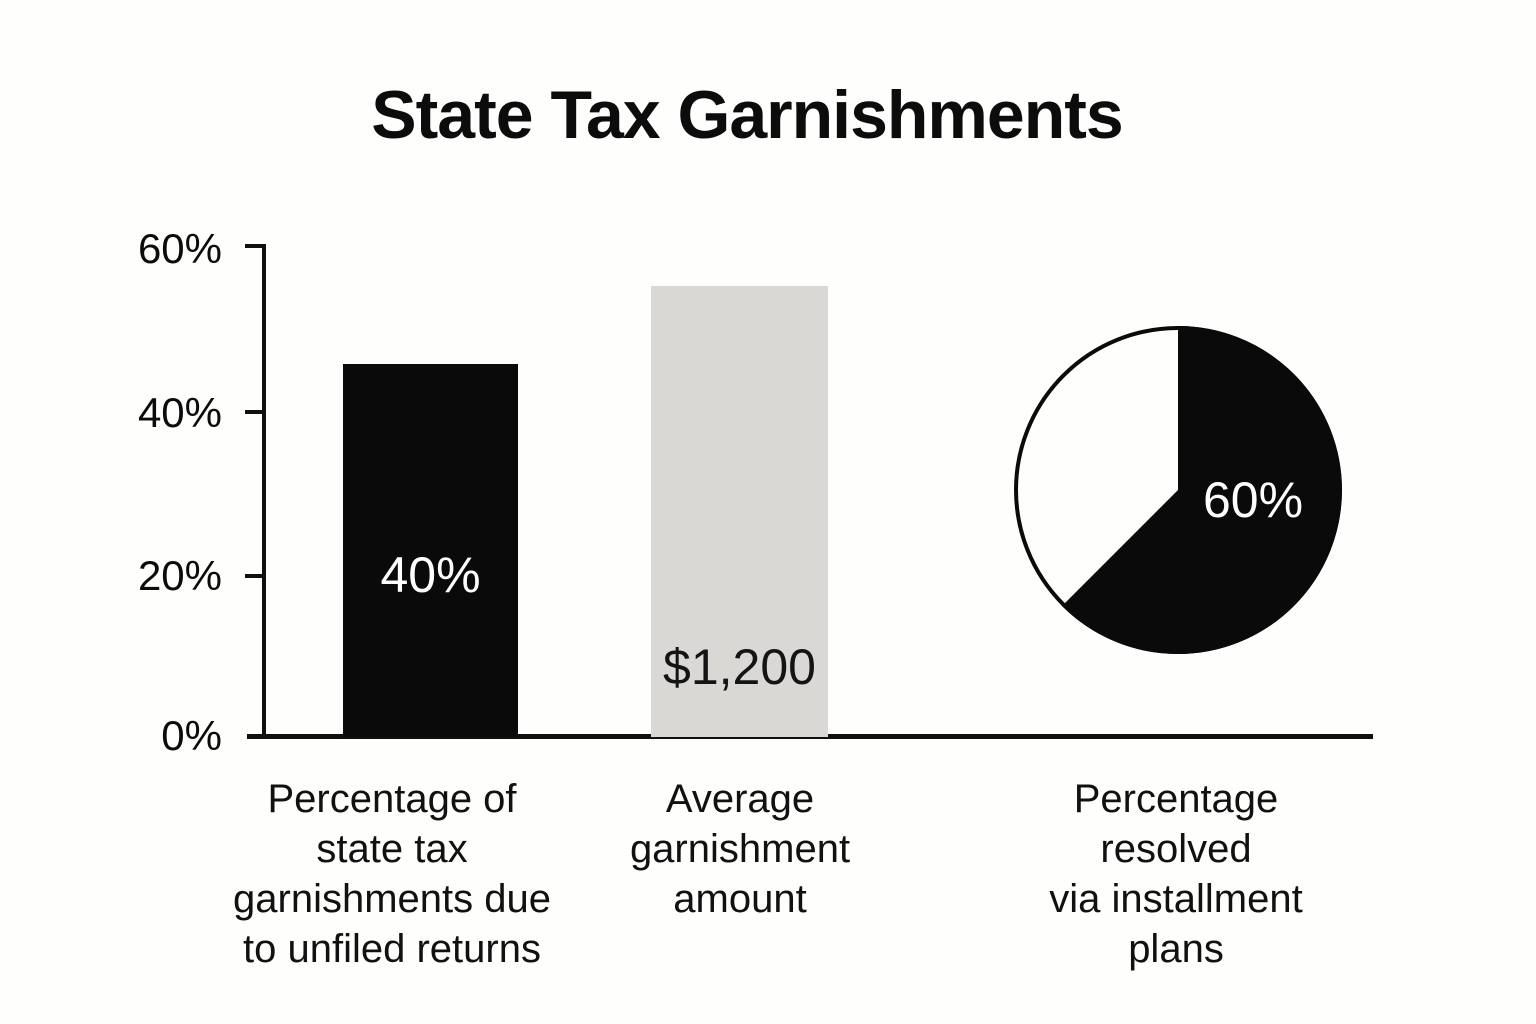  Describe the element at coordinates (255, 576) in the screenshot. I see `y-tick-20-icon` at that location.